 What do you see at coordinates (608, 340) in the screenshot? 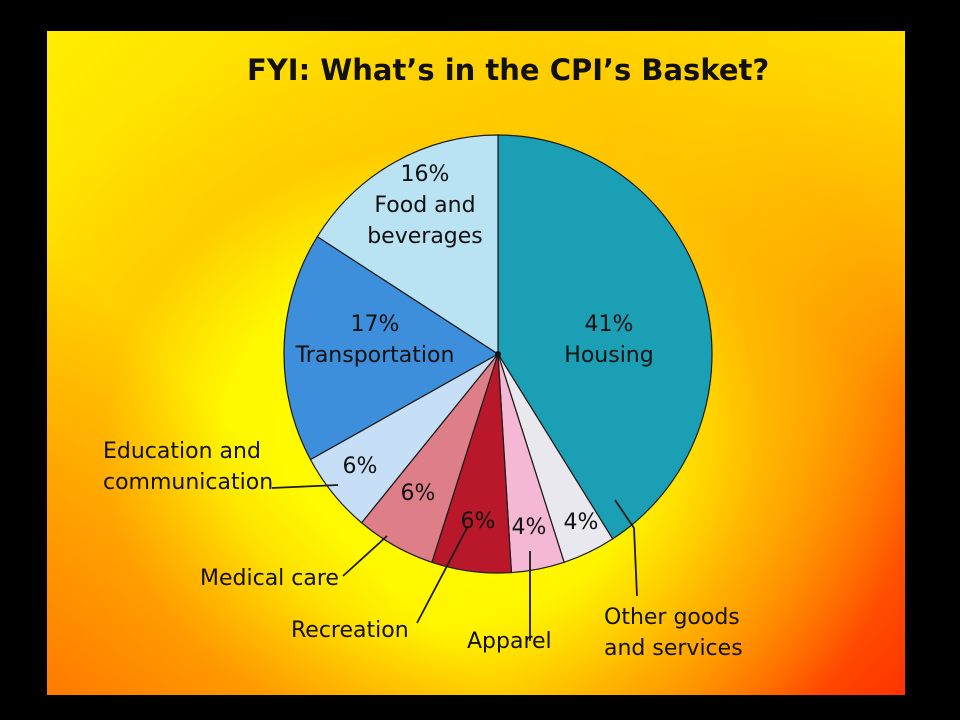
I see `slice-label-housing: 41% Housing` at bounding box center [608, 340].